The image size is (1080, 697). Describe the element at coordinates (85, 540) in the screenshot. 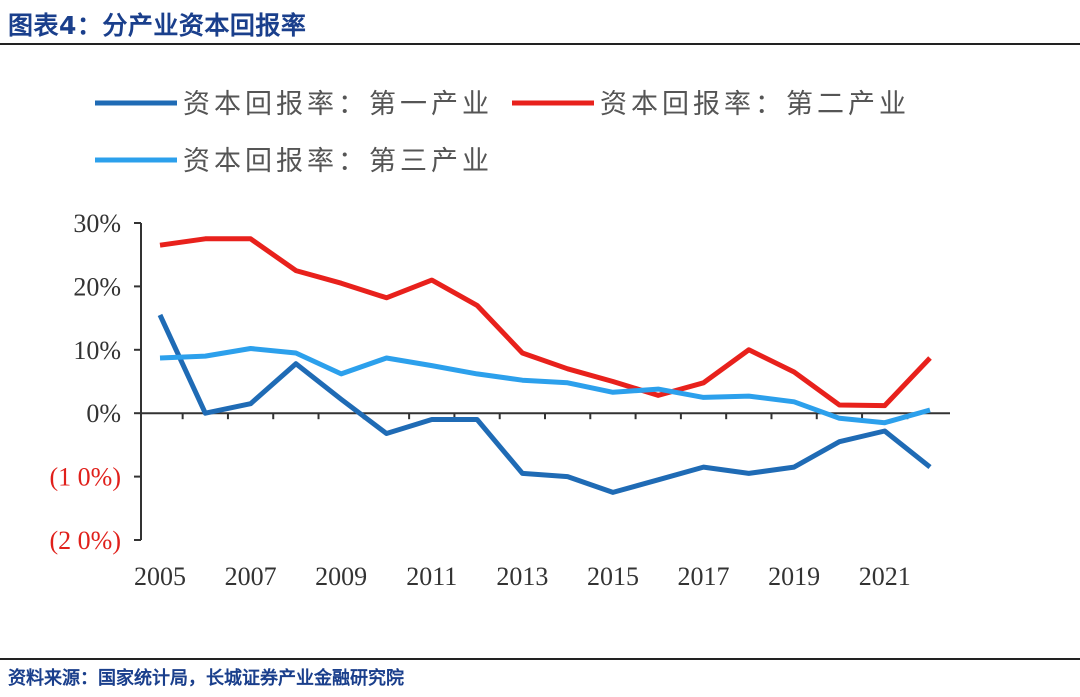

I see `y-tick-label: (2 0%)` at that location.